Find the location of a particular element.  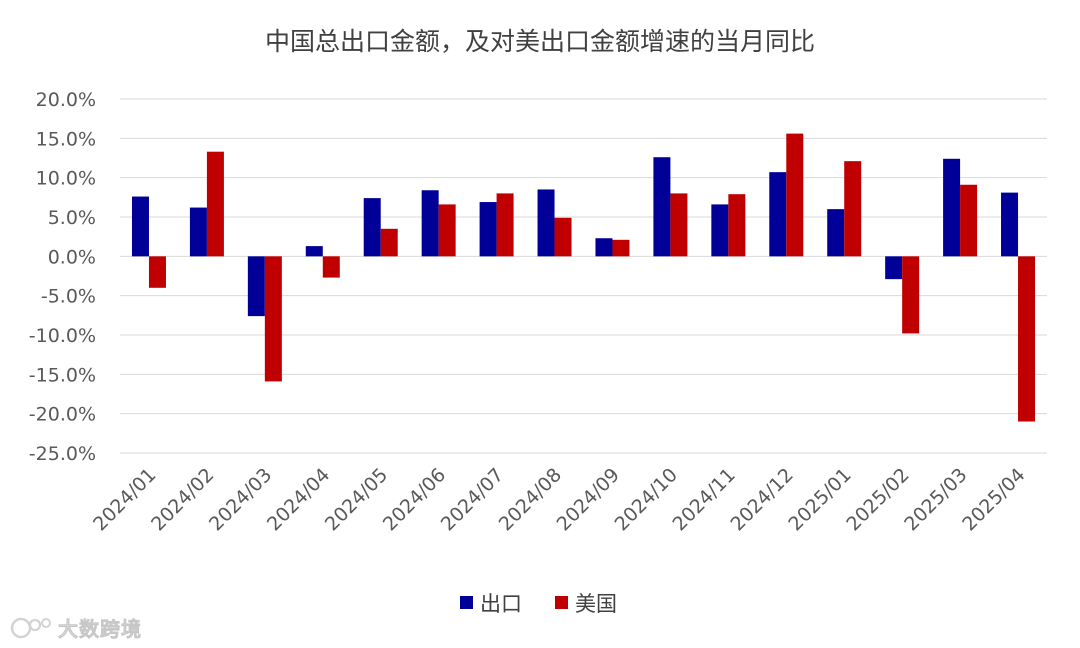

x-tick-label: 2024/12 is located at coordinates (761, 499).